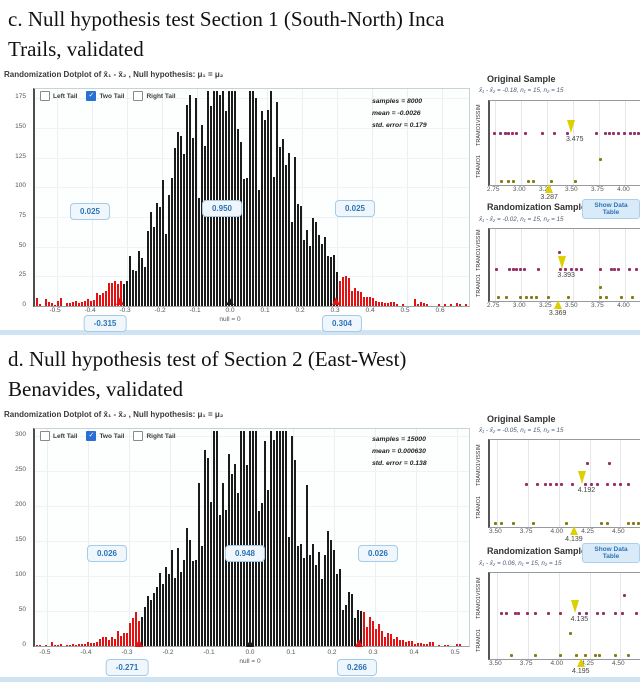 This screenshot has width=640, height=682. What do you see at coordinates (20, 504) in the screenshot?
I see `y-tick-label: 200` at bounding box center [20, 504].